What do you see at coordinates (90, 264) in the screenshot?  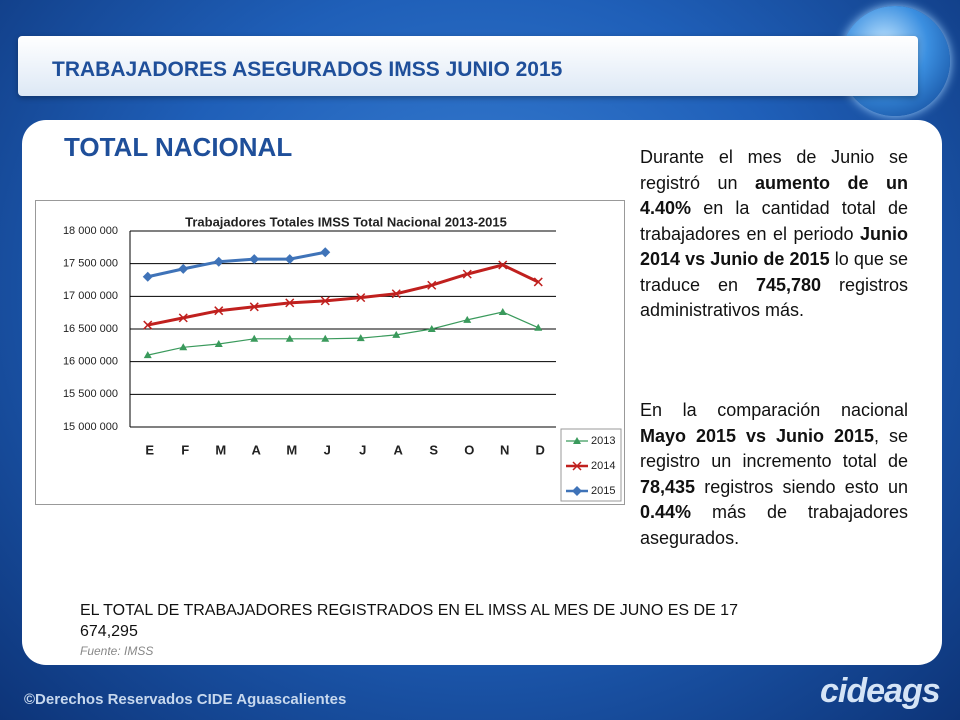 I see `y-tick-label: 17 500 000` at bounding box center [90, 264].